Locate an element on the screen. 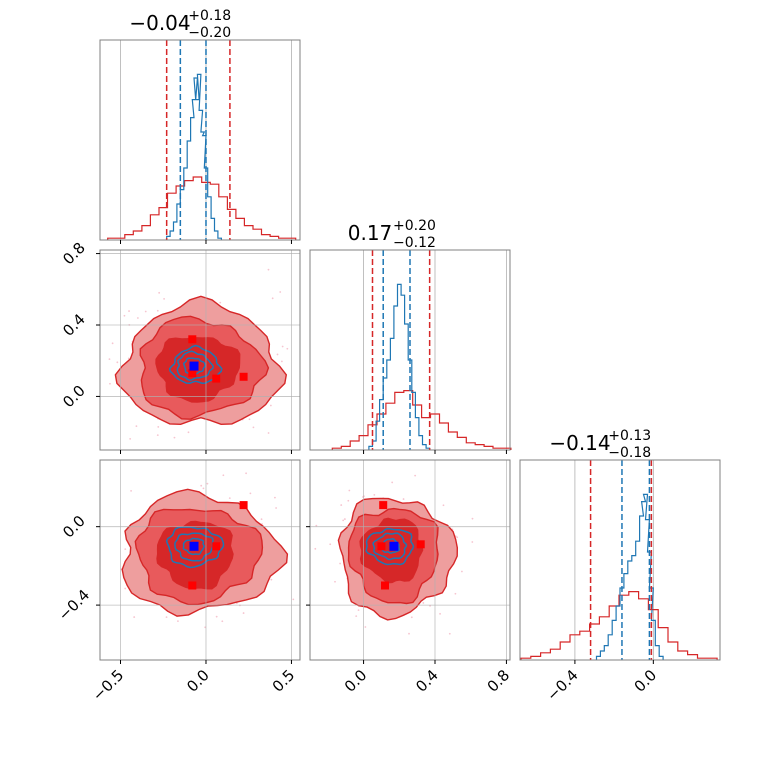 This screenshot has width=760, height=760. hist-3-red-series is located at coordinates (619, 625).